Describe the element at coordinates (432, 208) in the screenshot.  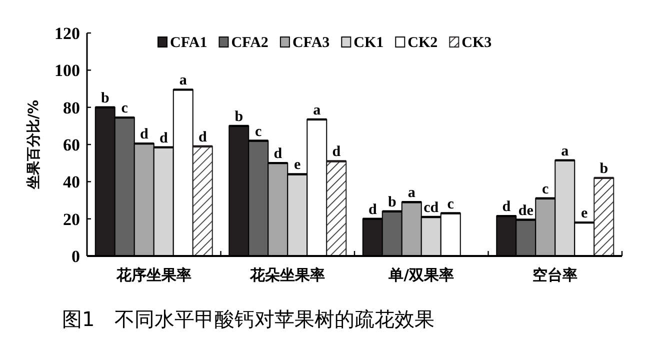
I see `data-label: cd` at that location.